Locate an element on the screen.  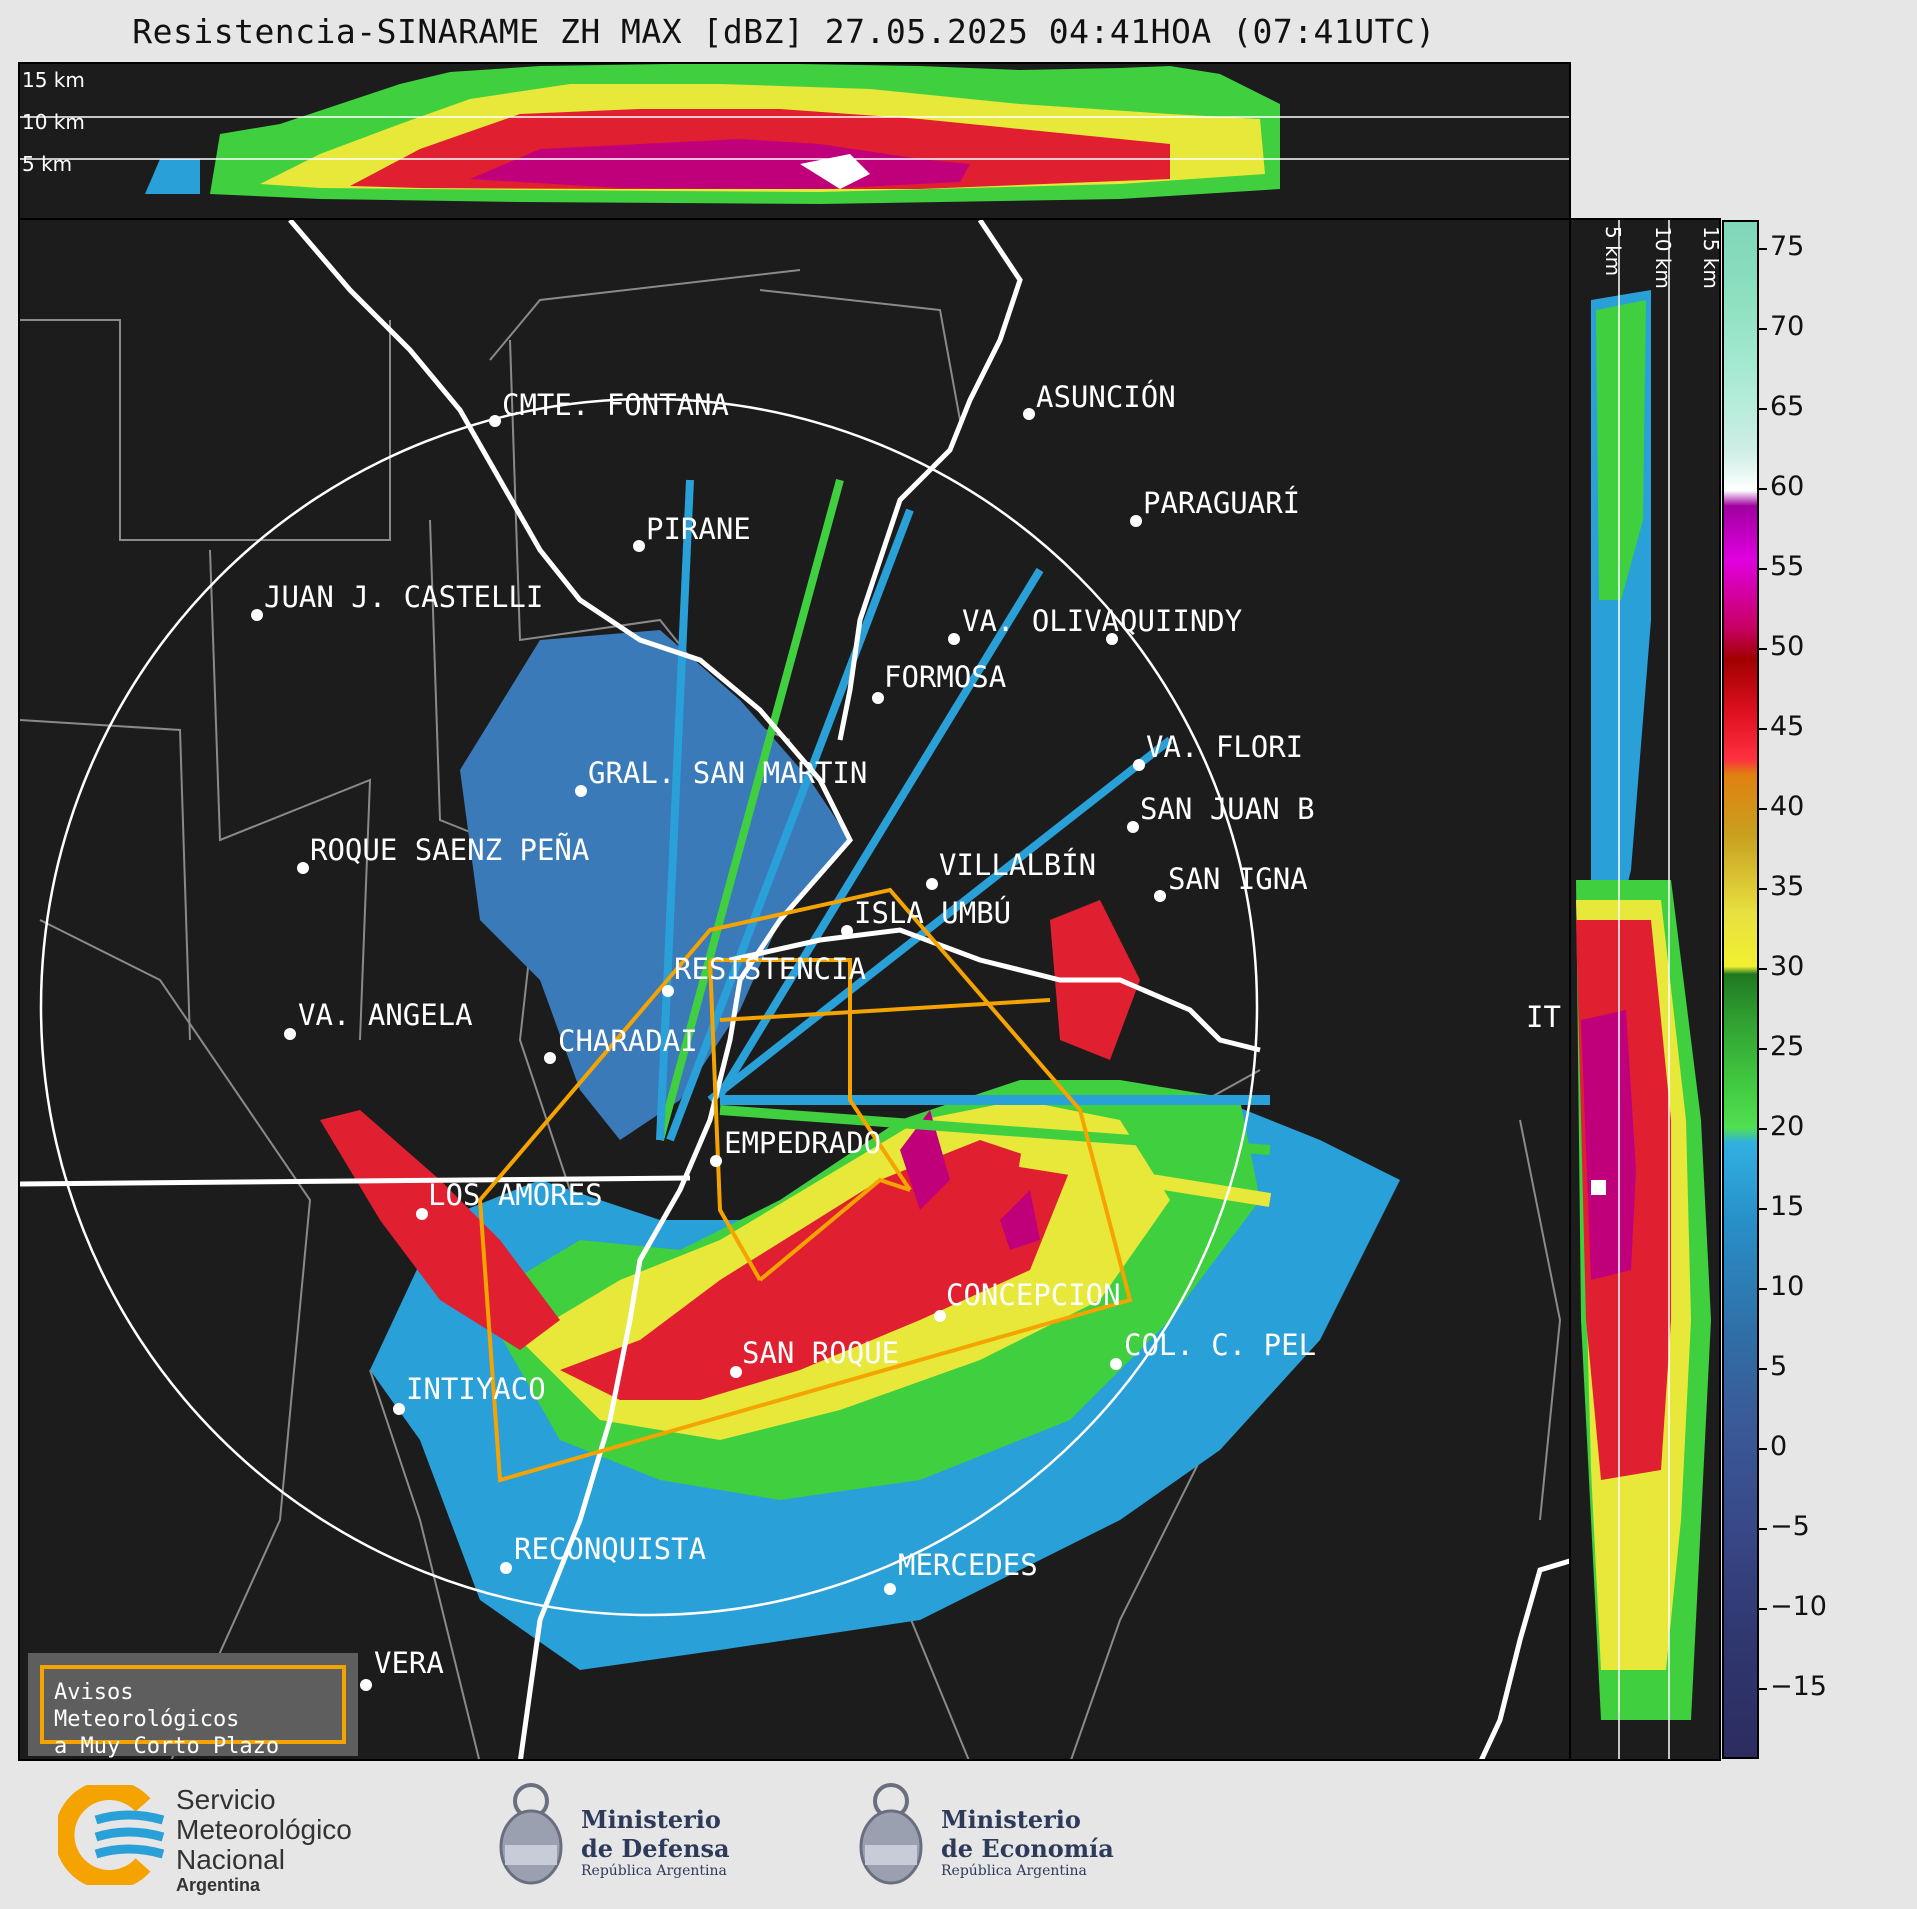
city-label: VERA is located at coordinates (409, 1663).